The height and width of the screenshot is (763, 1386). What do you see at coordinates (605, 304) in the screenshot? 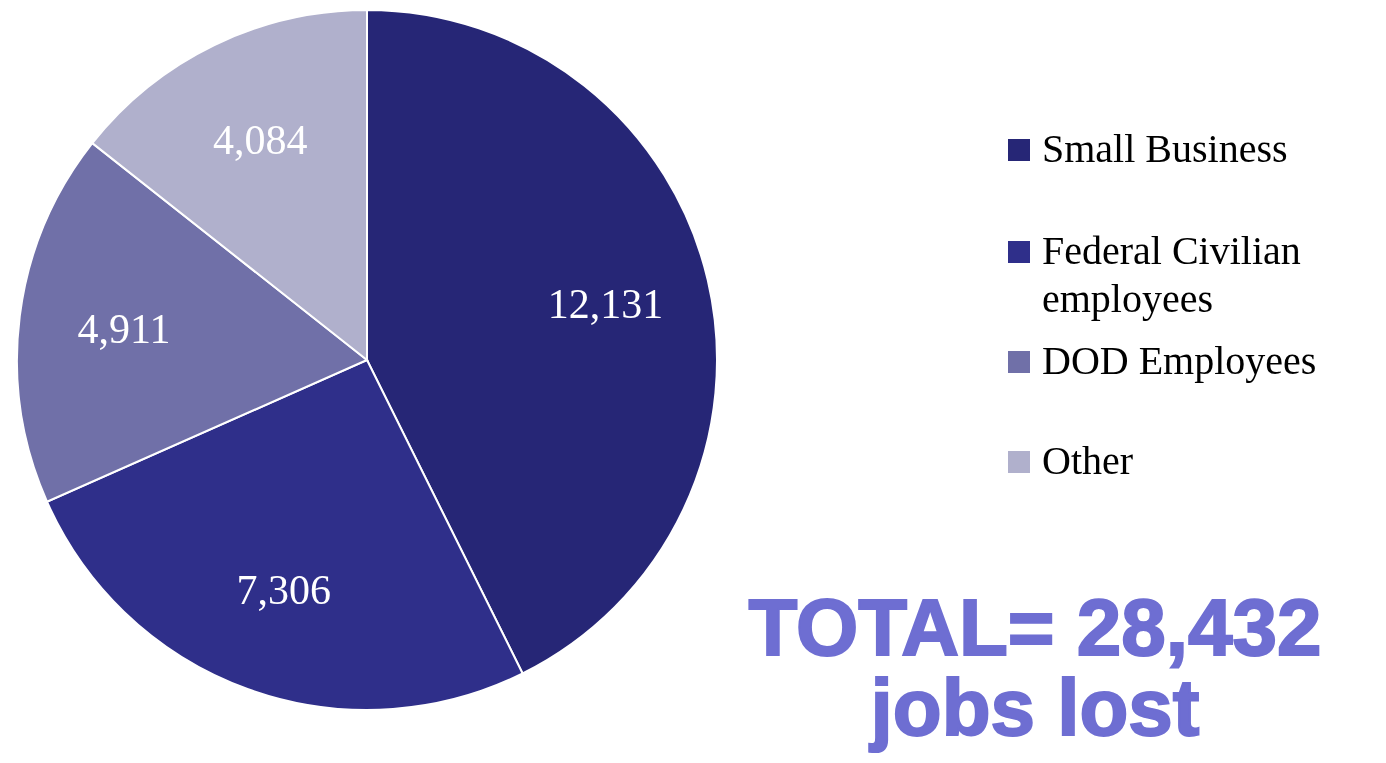
I see `data-label: 12,131` at bounding box center [605, 304].